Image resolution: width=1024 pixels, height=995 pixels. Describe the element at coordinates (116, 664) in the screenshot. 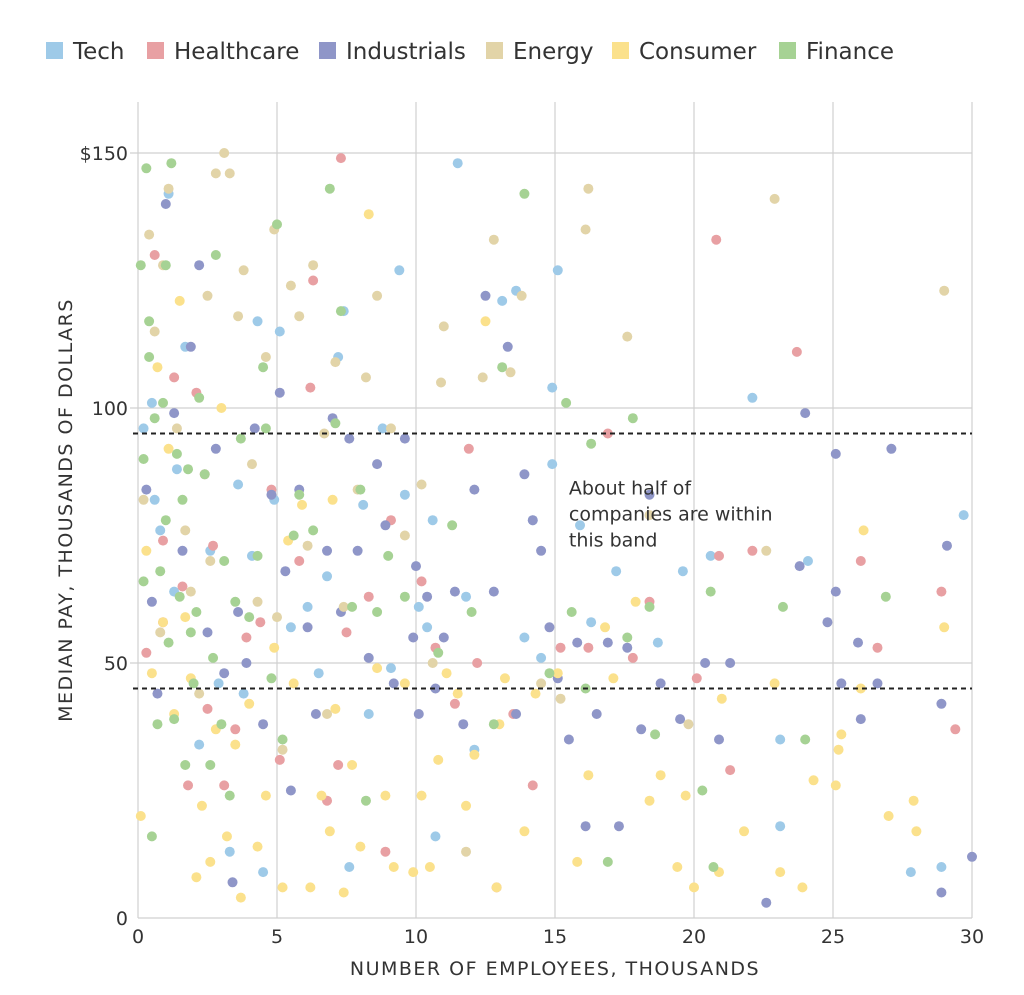

I see `y-tick-label: 50` at that location.